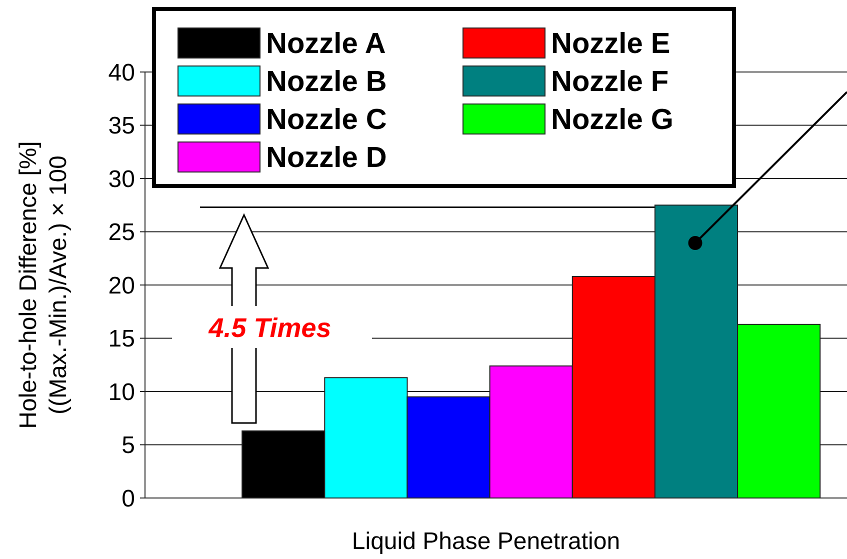 The height and width of the screenshot is (559, 847). I want to click on y-tick-label: 25, so click(121, 232).